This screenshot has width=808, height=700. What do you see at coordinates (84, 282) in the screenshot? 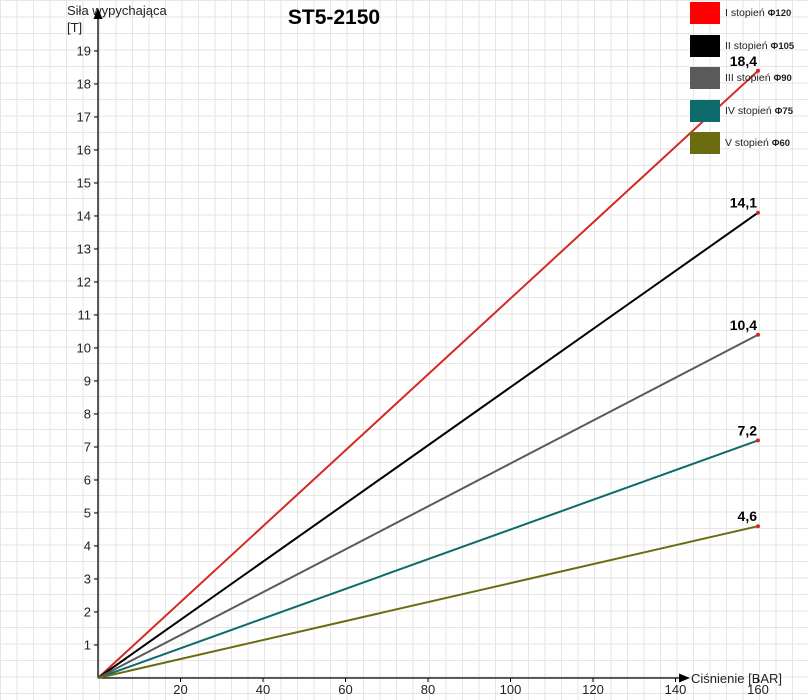
I see `y-tick-label: 12` at bounding box center [84, 282].